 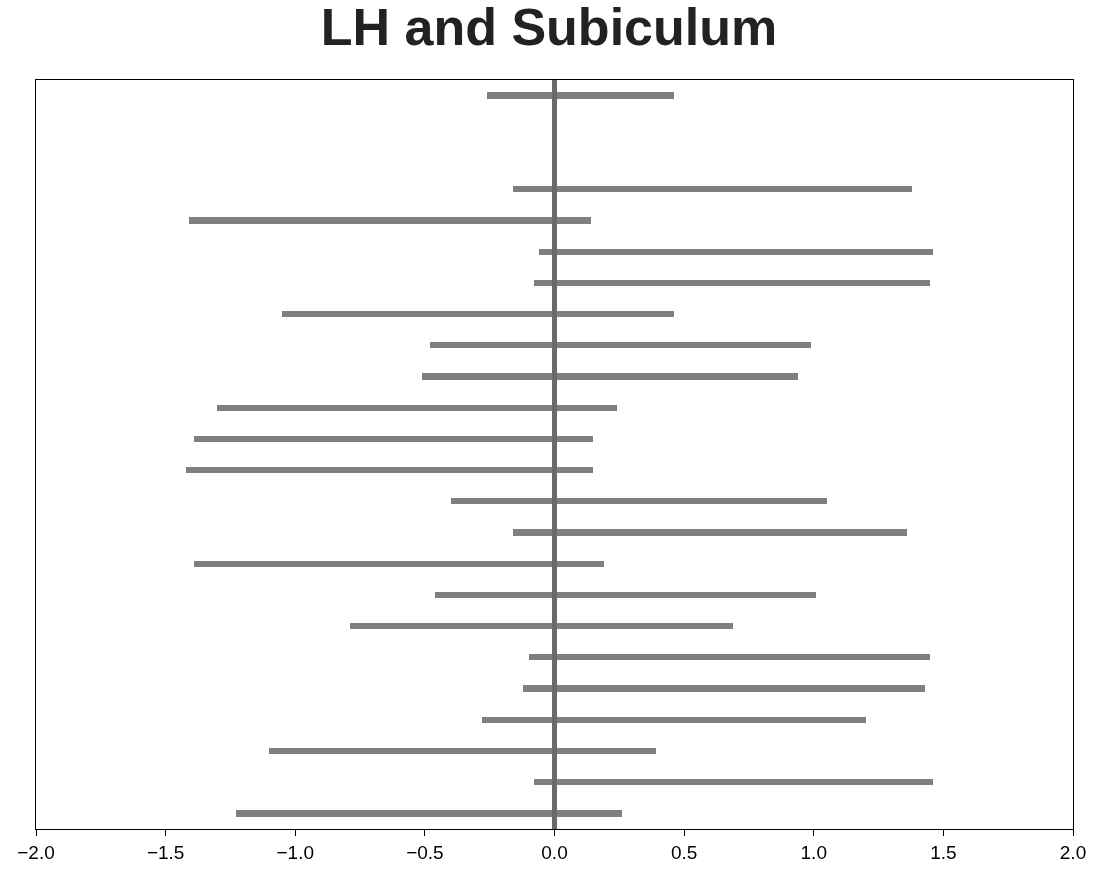 What do you see at coordinates (425, 852) in the screenshot?
I see `x-tick-label: −0.5` at bounding box center [425, 852].